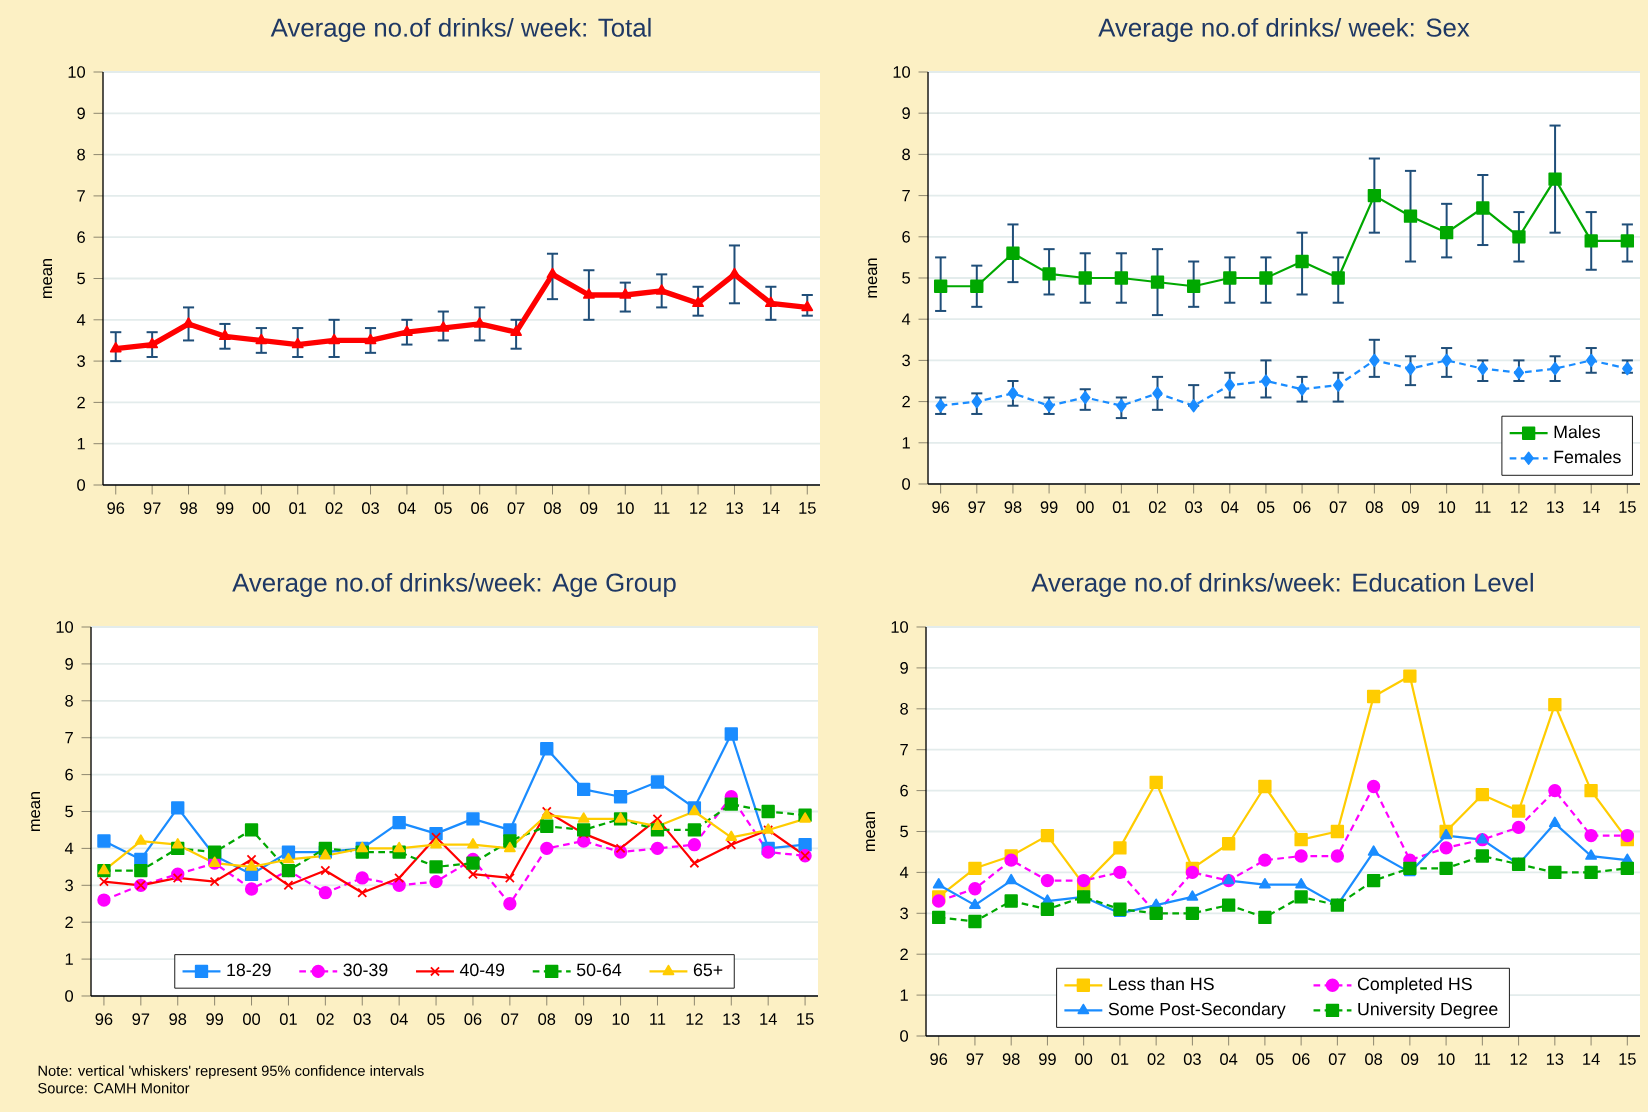 This screenshot has width=1648, height=1112. Describe the element at coordinates (658, 1019) in the screenshot. I see `x-tick-label: 11` at that location.